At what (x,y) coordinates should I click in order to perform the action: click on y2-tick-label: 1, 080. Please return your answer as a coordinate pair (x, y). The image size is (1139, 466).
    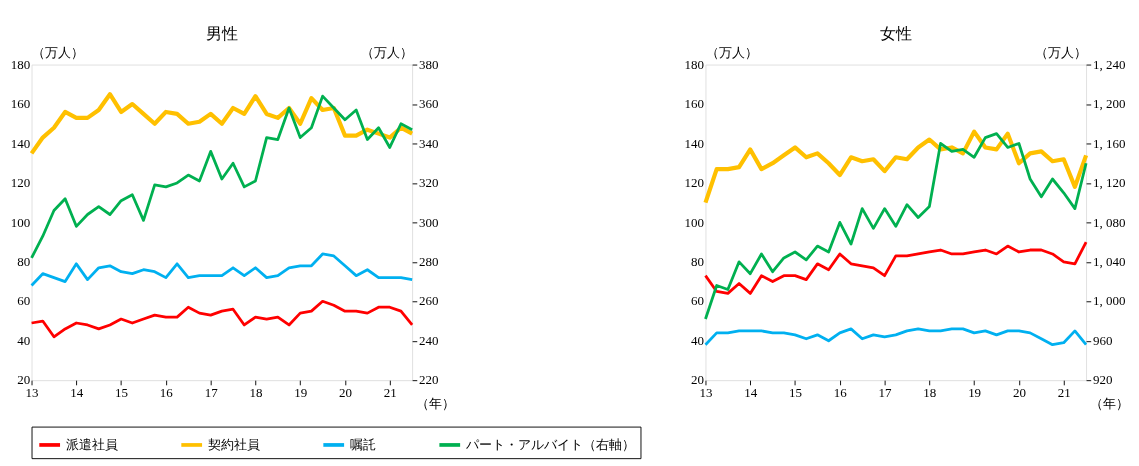
    Looking at the image, I should click on (1109, 222).